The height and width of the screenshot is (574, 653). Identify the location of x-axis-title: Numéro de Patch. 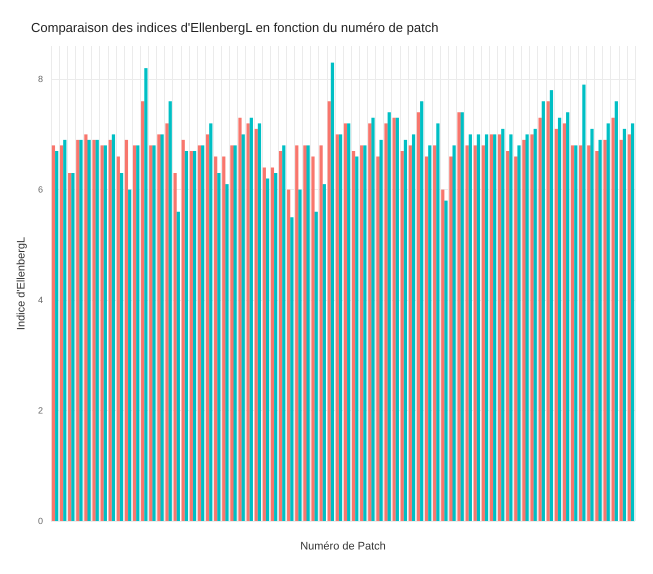
(343, 546).